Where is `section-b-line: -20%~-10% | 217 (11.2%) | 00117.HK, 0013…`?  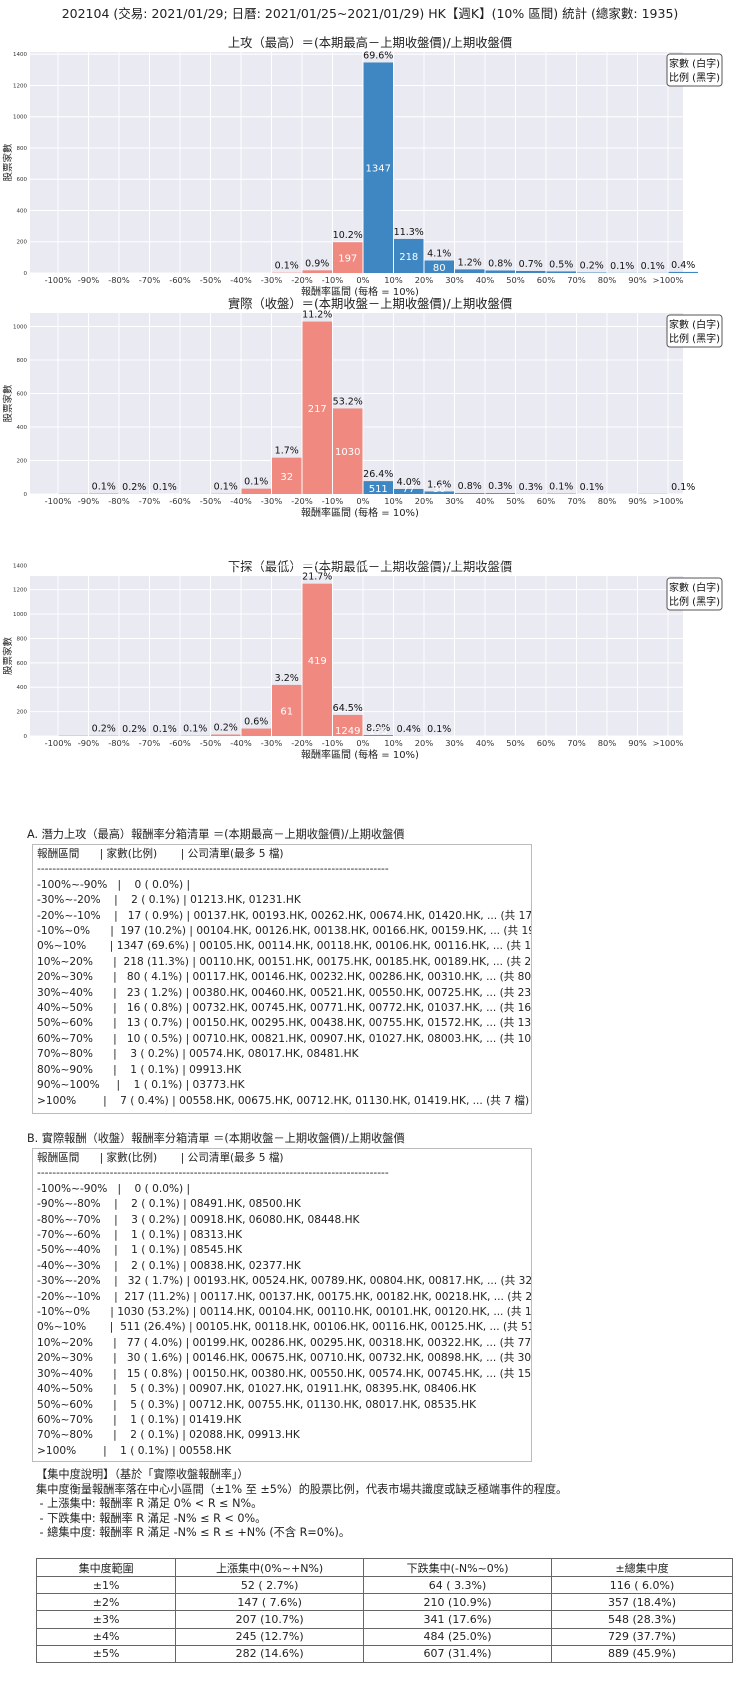 section-b-line: -20%~-10% | 217 (11.2%) | 00117.HK, 0013… is located at coordinates (284, 1296).